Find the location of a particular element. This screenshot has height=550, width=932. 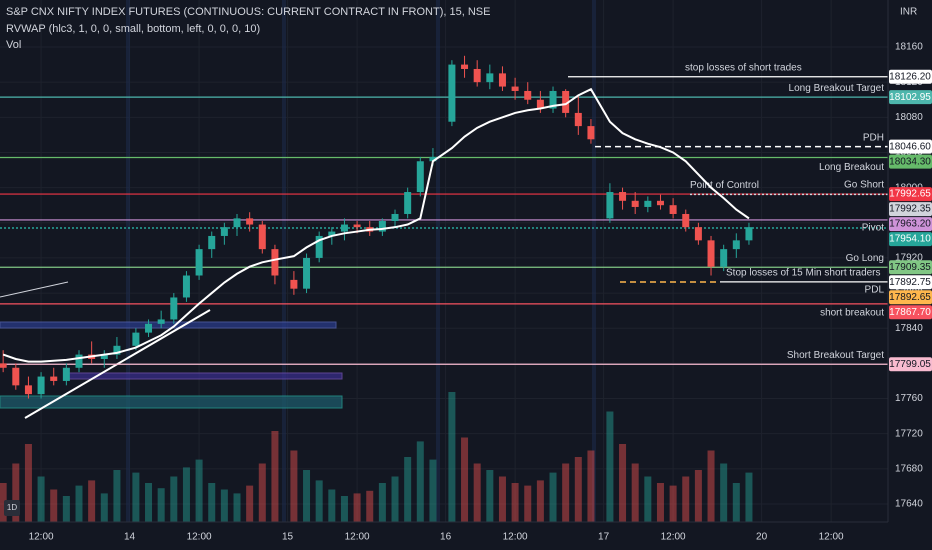

price-tag-label: 17954.10 is located at coordinates (910, 239).